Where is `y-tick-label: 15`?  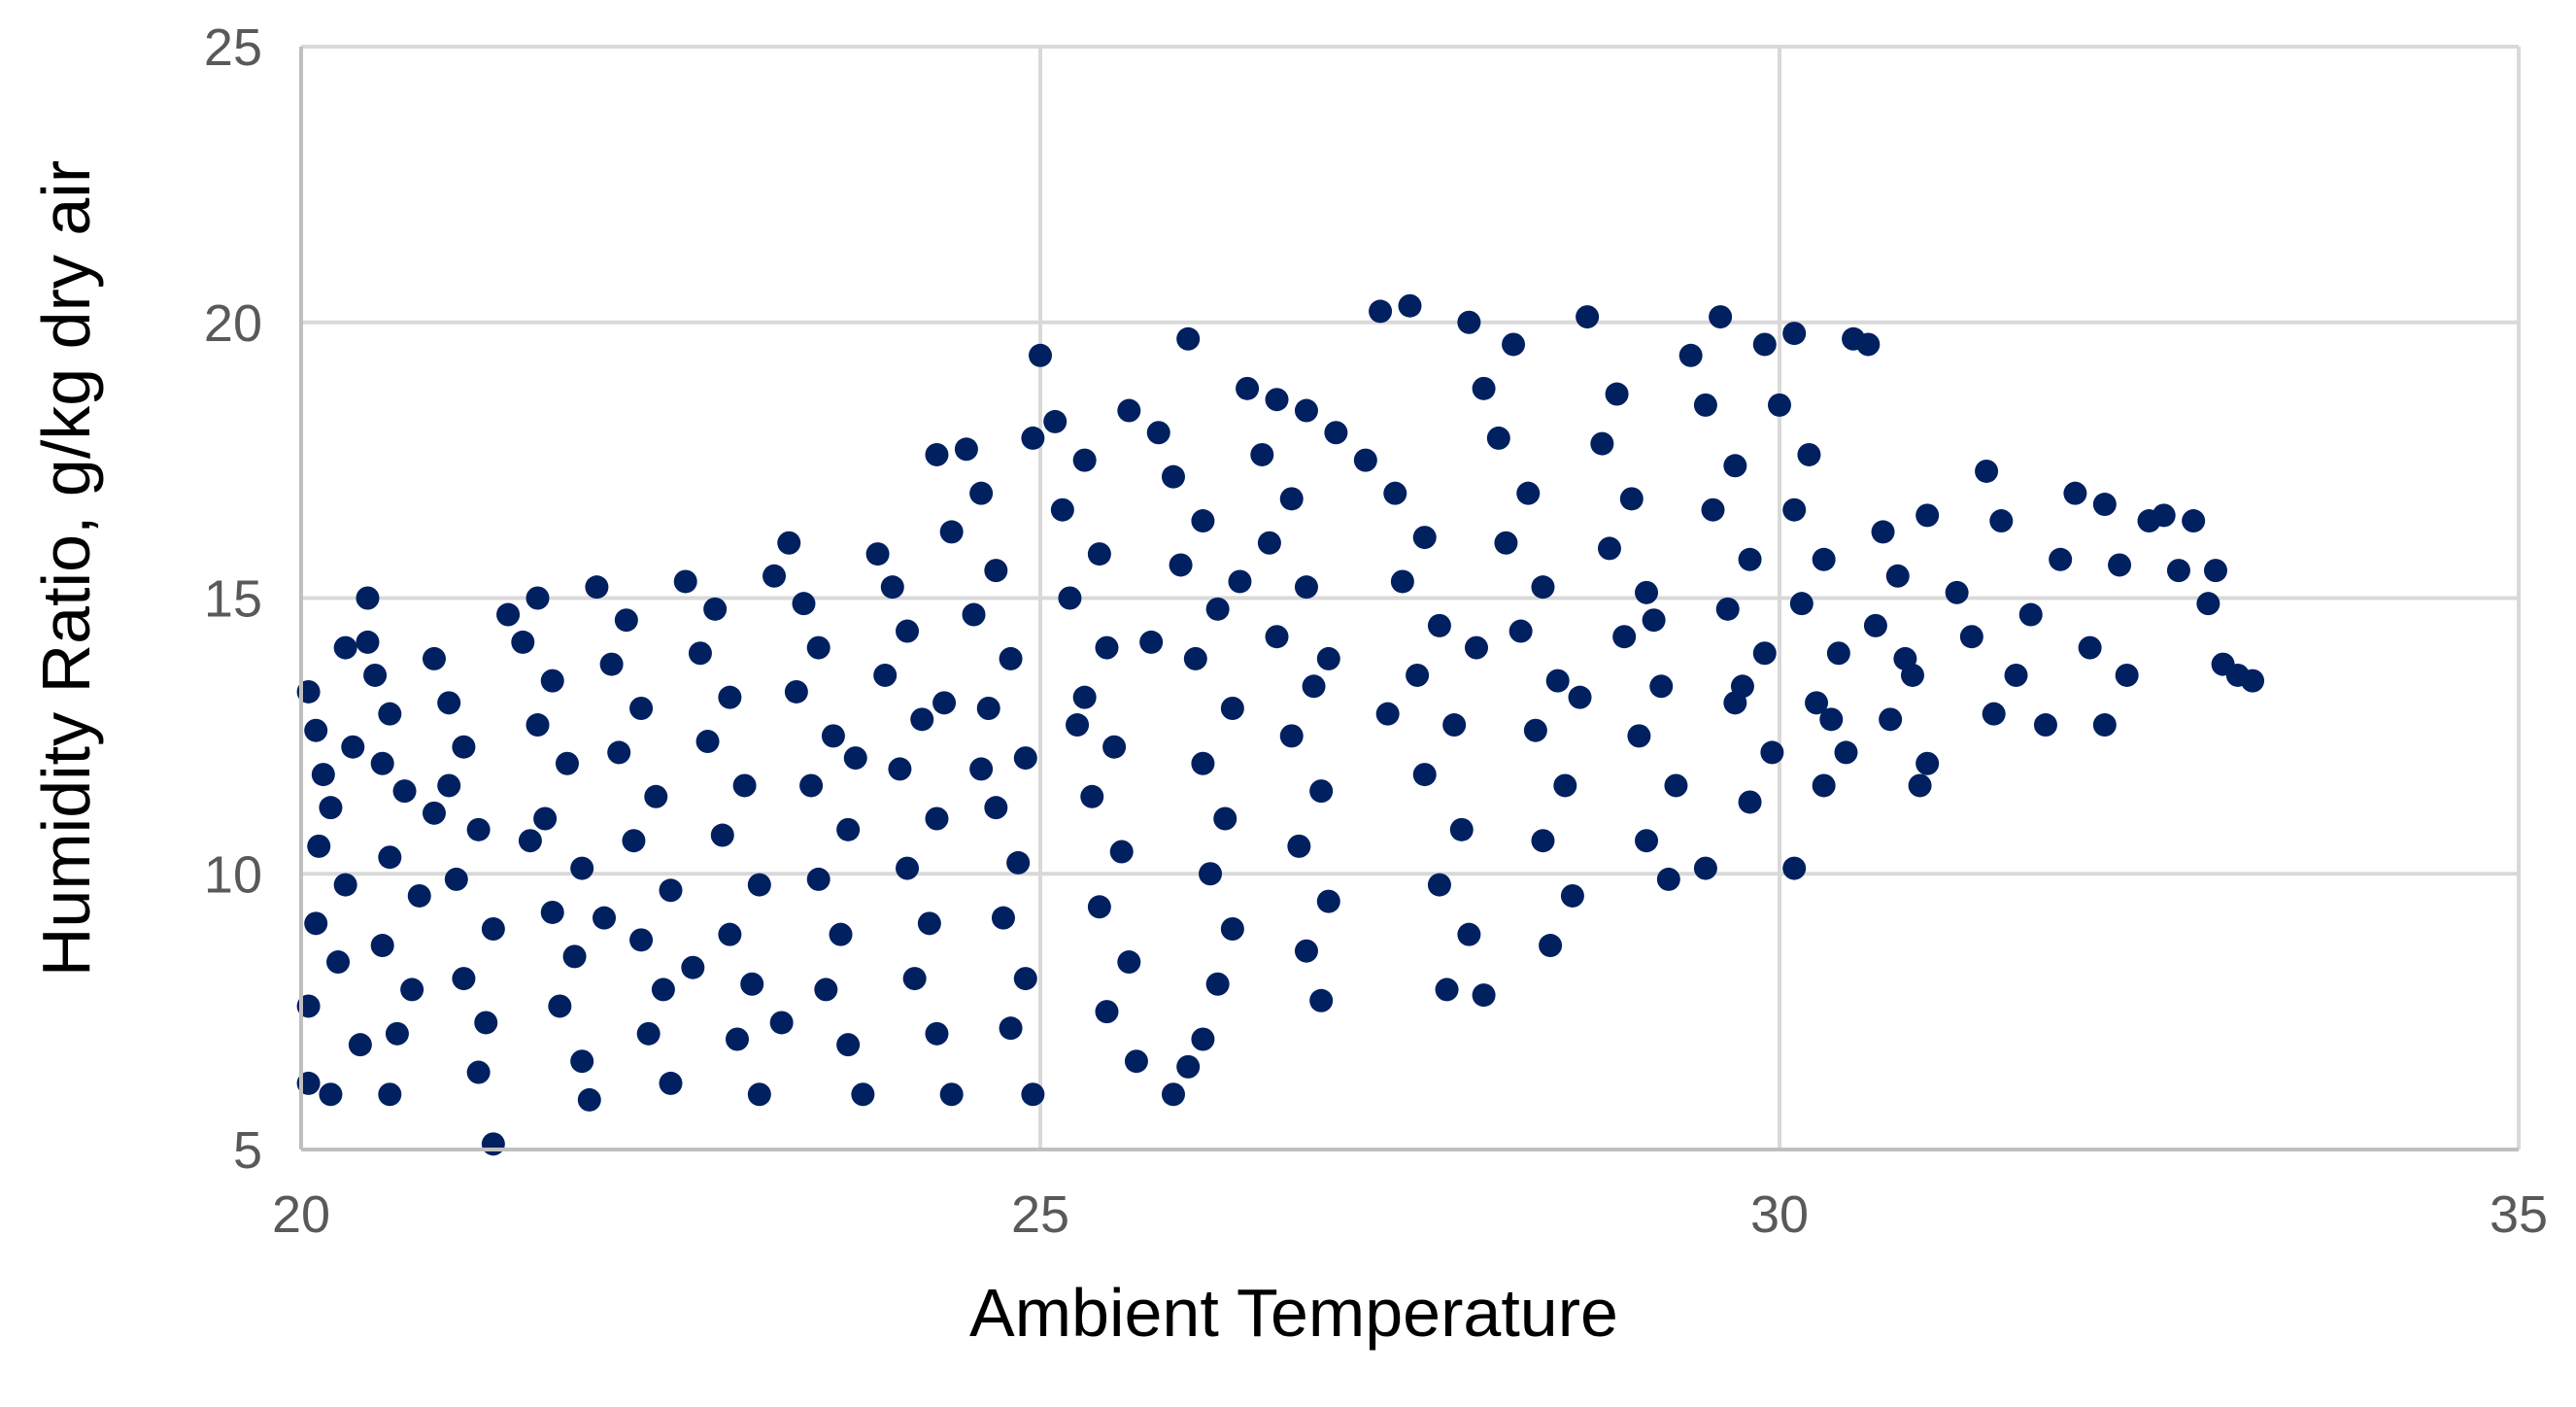
y-tick-label: 15 is located at coordinates (233, 600).